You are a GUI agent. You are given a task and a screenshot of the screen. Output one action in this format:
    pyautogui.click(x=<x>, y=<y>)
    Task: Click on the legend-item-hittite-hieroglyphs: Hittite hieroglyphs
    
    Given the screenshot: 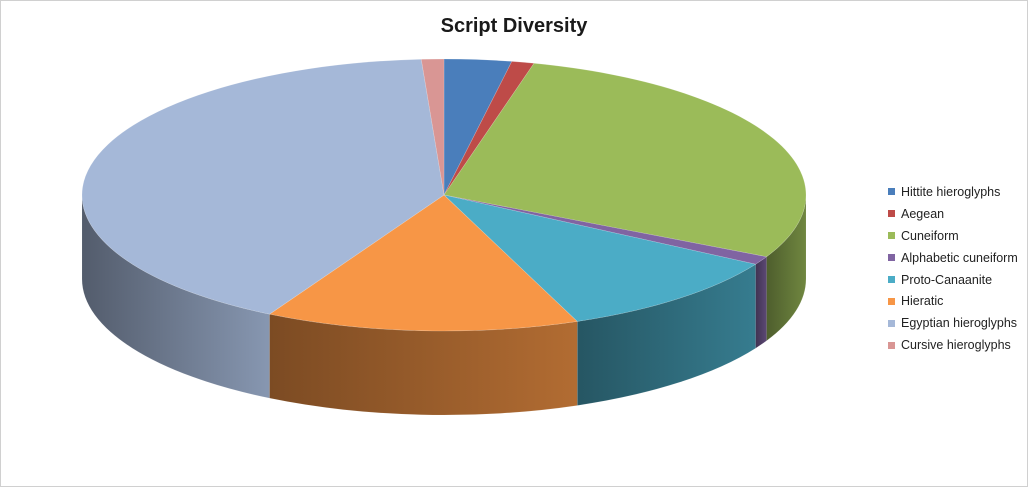 What is the action you would take?
    pyautogui.click(x=953, y=192)
    